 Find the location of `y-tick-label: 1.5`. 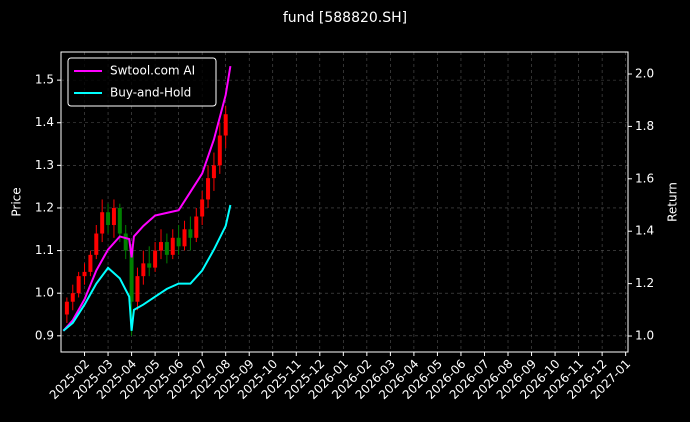

y-tick-label: 1.5 is located at coordinates (44, 80).